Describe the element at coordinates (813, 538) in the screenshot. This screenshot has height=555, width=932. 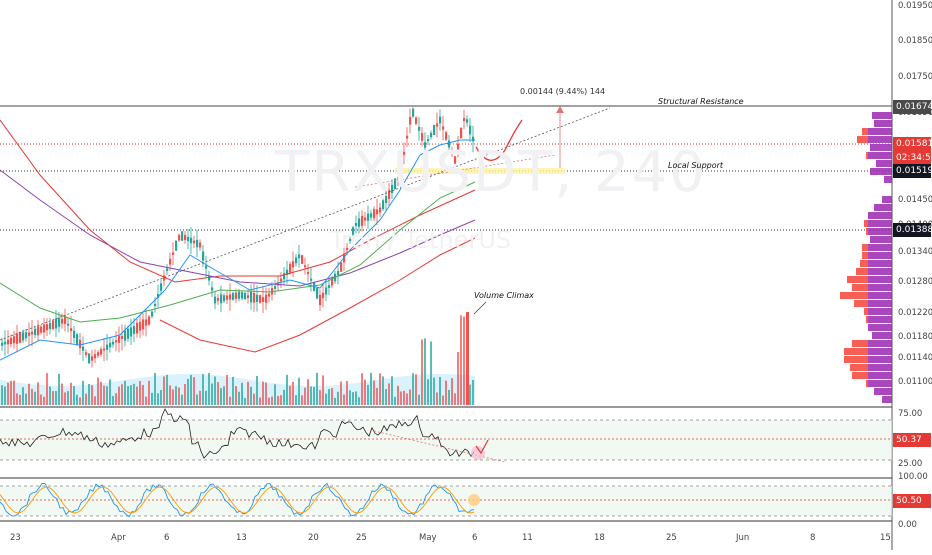
I see `time-tick-label: 8` at that location.